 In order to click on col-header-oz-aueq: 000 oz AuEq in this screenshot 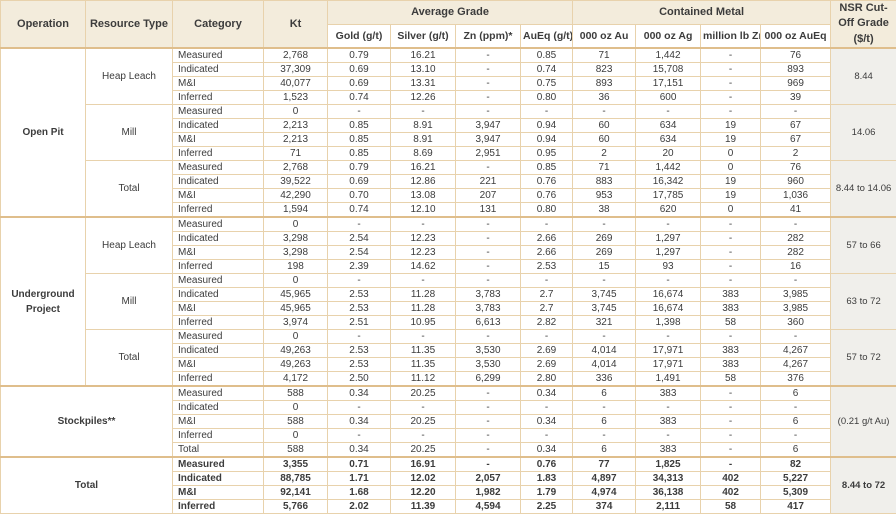, I will do `click(796, 36)`.